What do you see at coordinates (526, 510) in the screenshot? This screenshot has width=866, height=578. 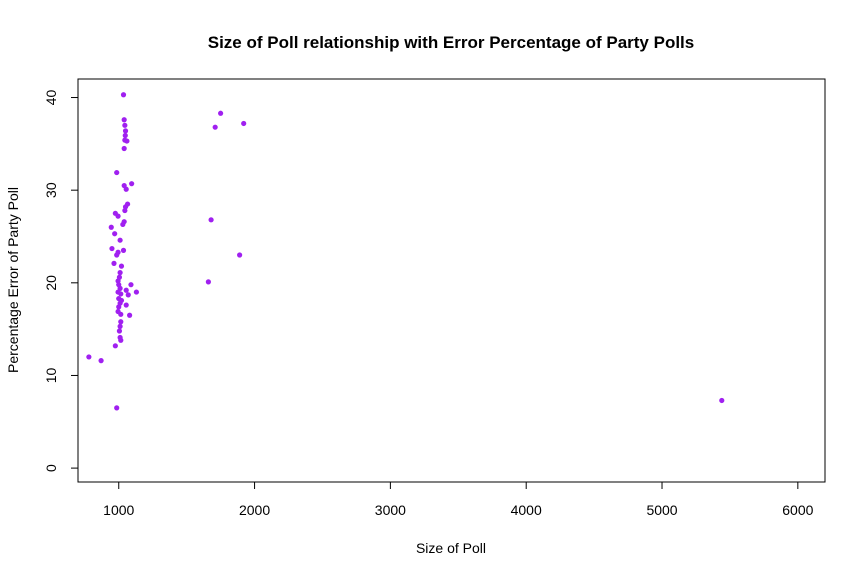 I see `x-tick-label: 4000` at bounding box center [526, 510].